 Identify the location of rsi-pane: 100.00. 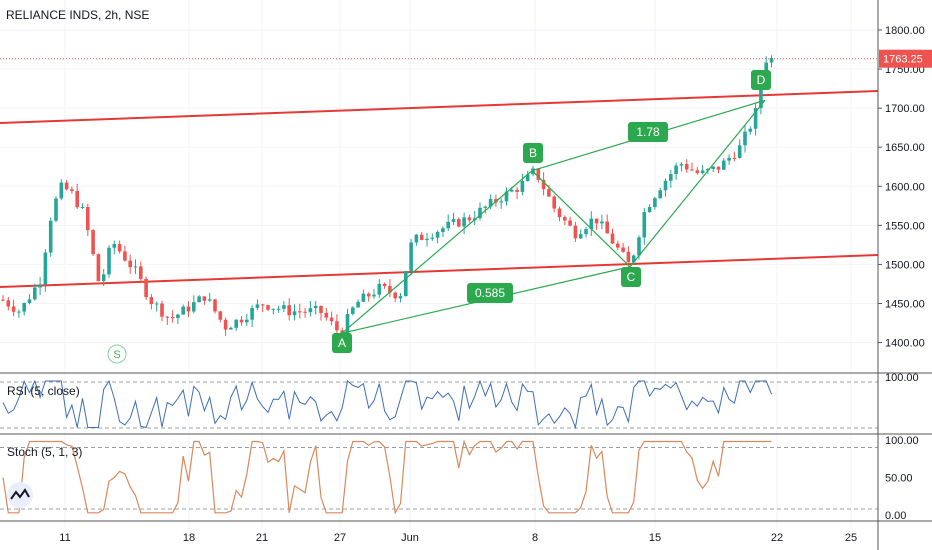
(459, 401).